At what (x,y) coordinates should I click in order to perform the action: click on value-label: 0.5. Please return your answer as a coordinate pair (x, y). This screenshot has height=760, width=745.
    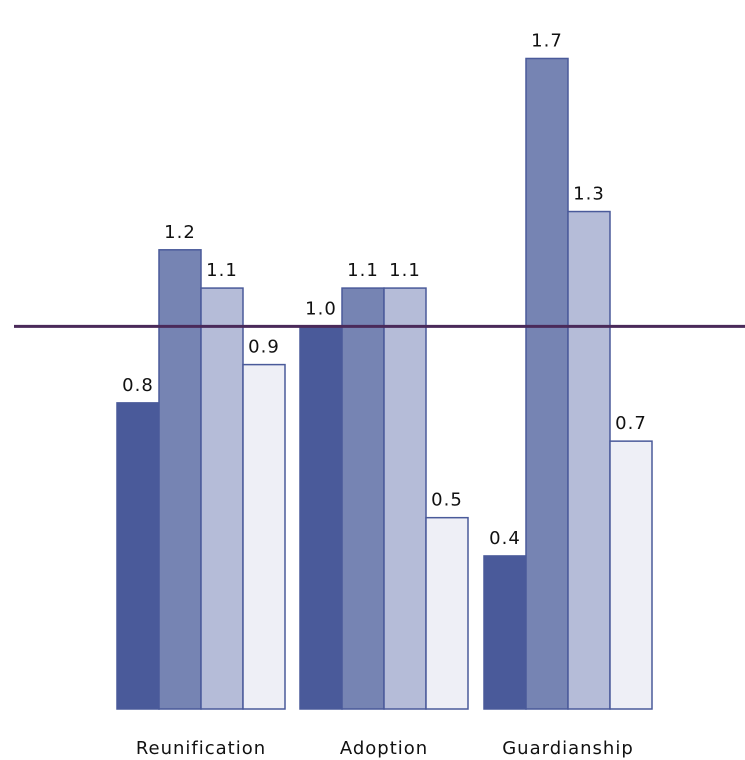
    Looking at the image, I should click on (447, 500).